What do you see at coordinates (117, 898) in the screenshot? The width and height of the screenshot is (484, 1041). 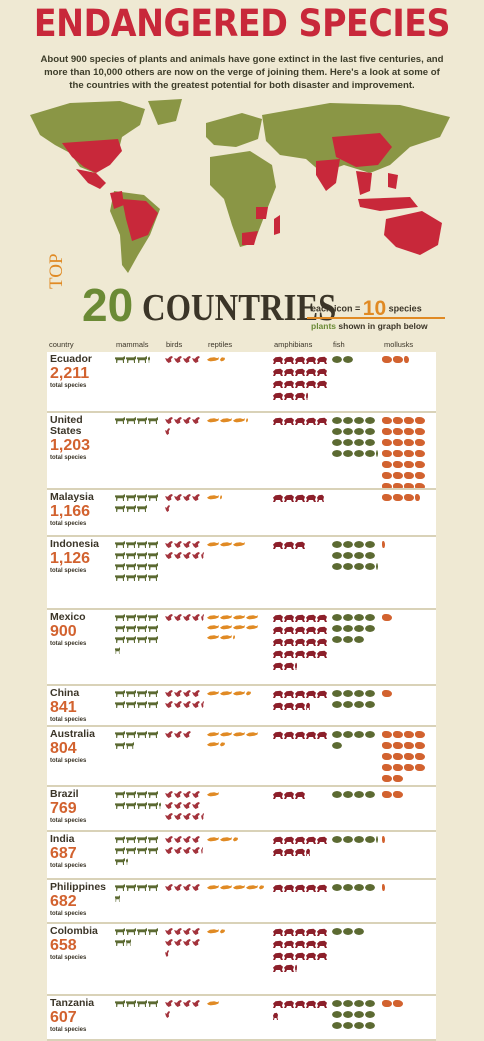 I see `mammals-icon-partial` at bounding box center [117, 898].